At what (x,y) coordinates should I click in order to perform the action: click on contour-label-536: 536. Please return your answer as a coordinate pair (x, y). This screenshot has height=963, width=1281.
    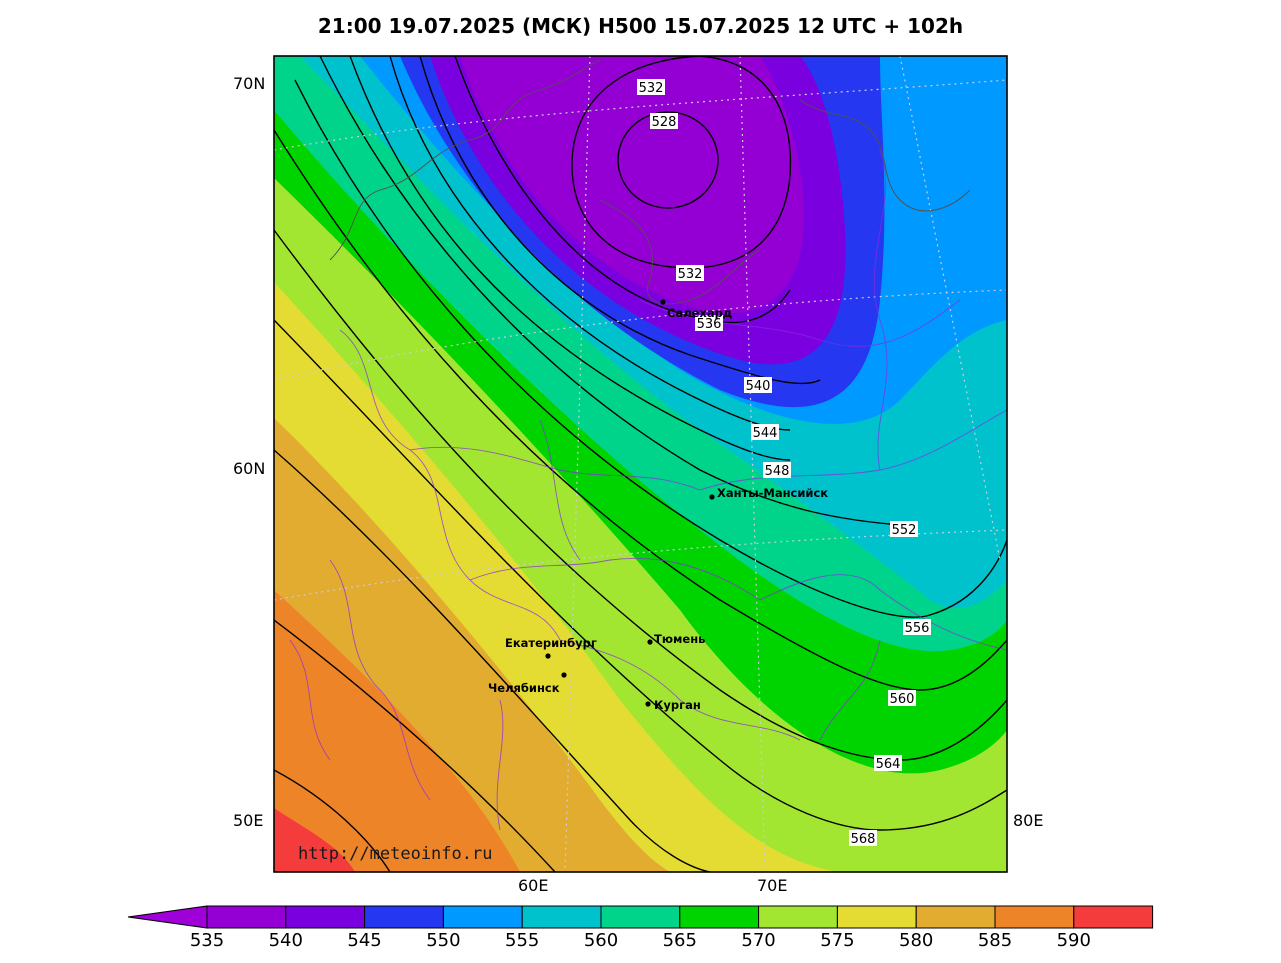
    Looking at the image, I should click on (709, 323).